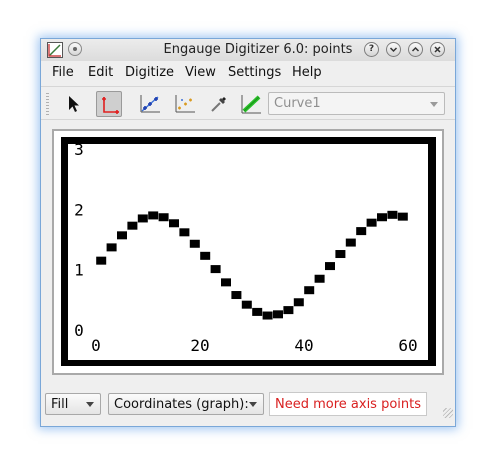  What do you see at coordinates (307, 72) in the screenshot?
I see `menu-help: Help` at bounding box center [307, 72].